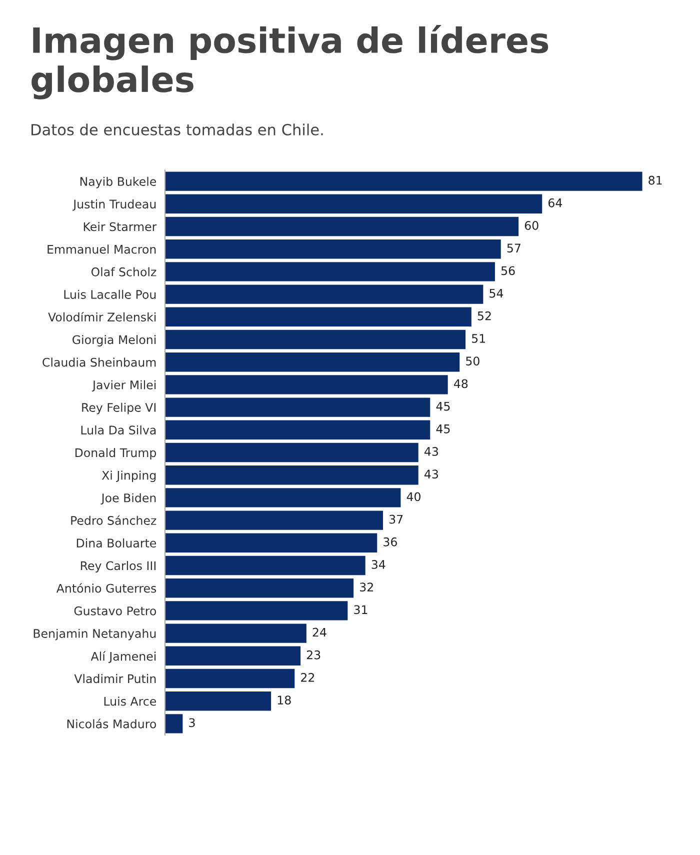 This screenshot has width=700, height=855. I want to click on data-label: 52, so click(484, 315).